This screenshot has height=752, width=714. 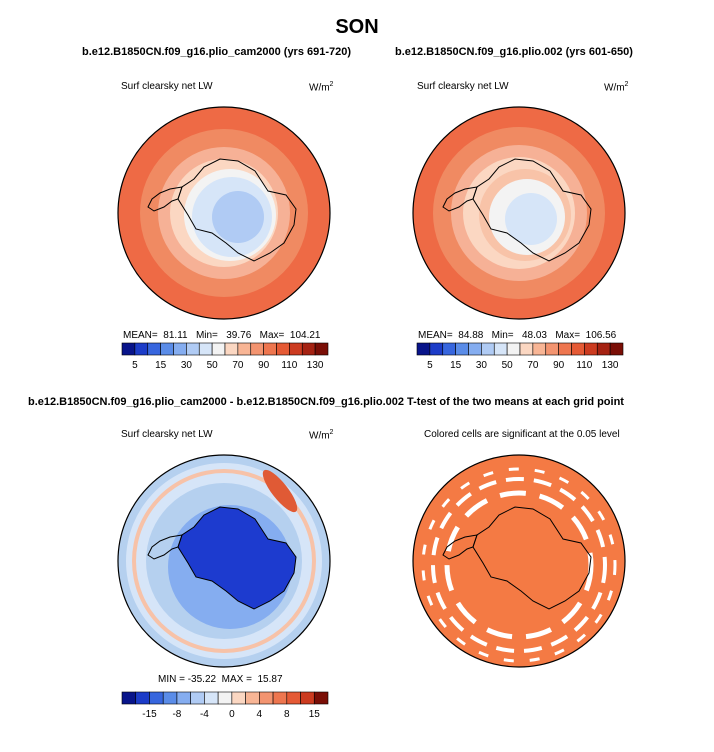 I want to click on colorbar-2-tick-label: 110, so click(x=584, y=365).